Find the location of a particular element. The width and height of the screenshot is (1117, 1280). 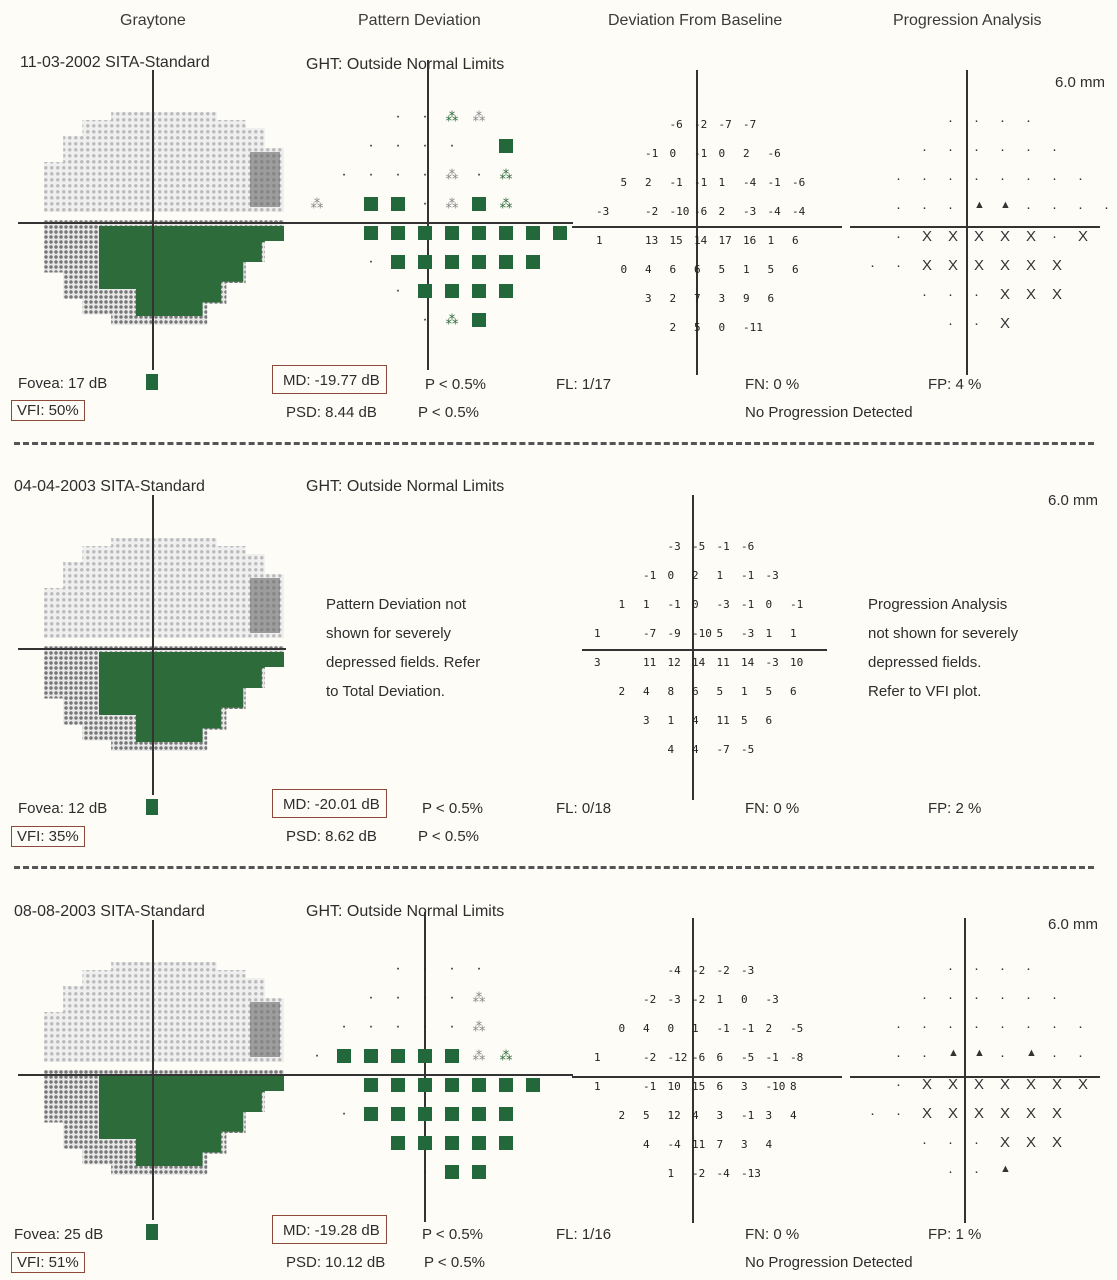

baseline-value: -6 is located at coordinates (748, 546).